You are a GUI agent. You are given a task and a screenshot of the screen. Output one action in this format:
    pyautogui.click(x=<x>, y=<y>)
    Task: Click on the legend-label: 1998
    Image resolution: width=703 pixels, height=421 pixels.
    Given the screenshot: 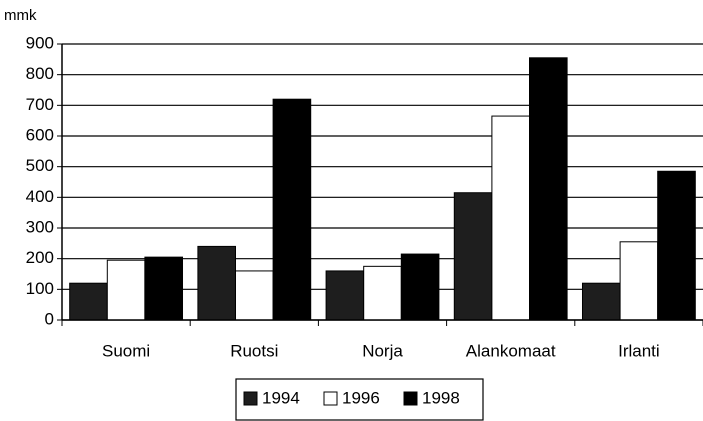 What is the action you would take?
    pyautogui.click(x=441, y=397)
    